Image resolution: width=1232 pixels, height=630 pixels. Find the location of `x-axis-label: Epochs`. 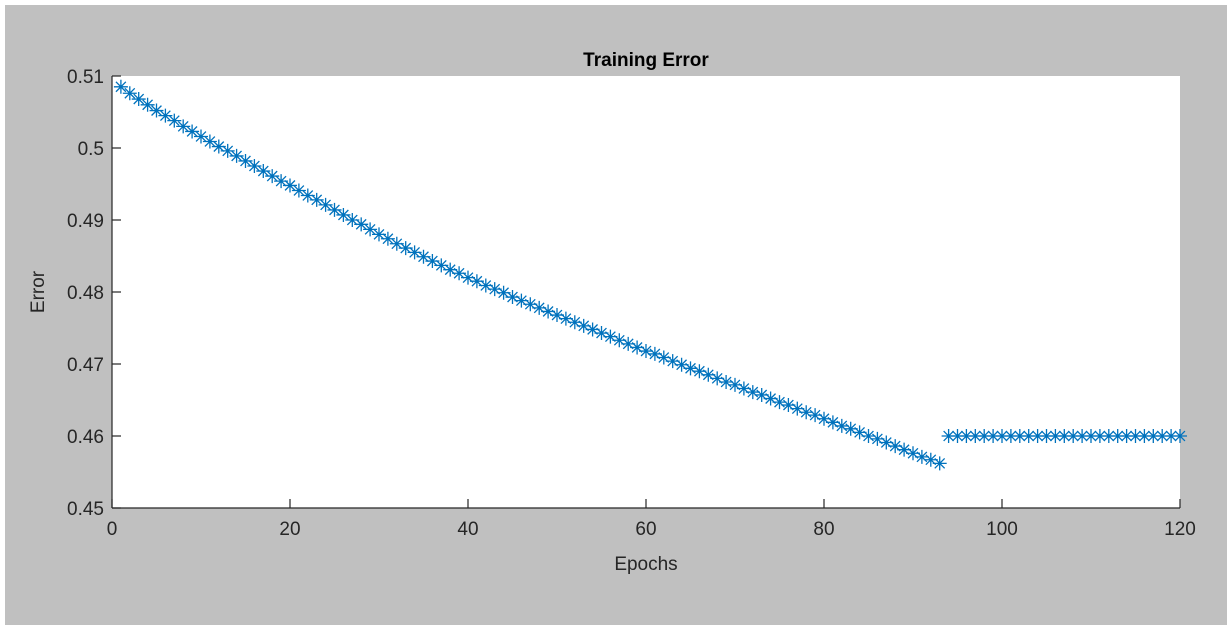

x-axis-label: Epochs is located at coordinates (645, 564).